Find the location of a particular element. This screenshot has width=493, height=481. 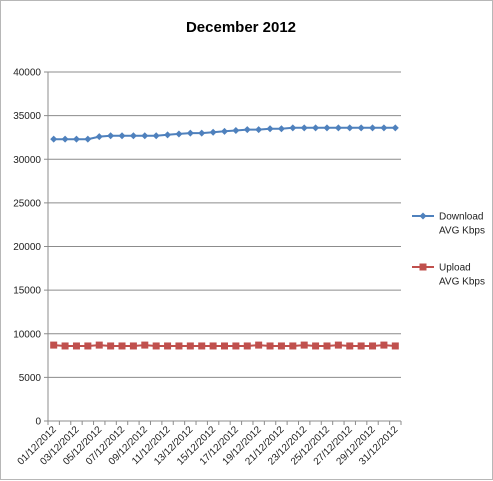

y-tick-label: 30000 is located at coordinates (27, 160).